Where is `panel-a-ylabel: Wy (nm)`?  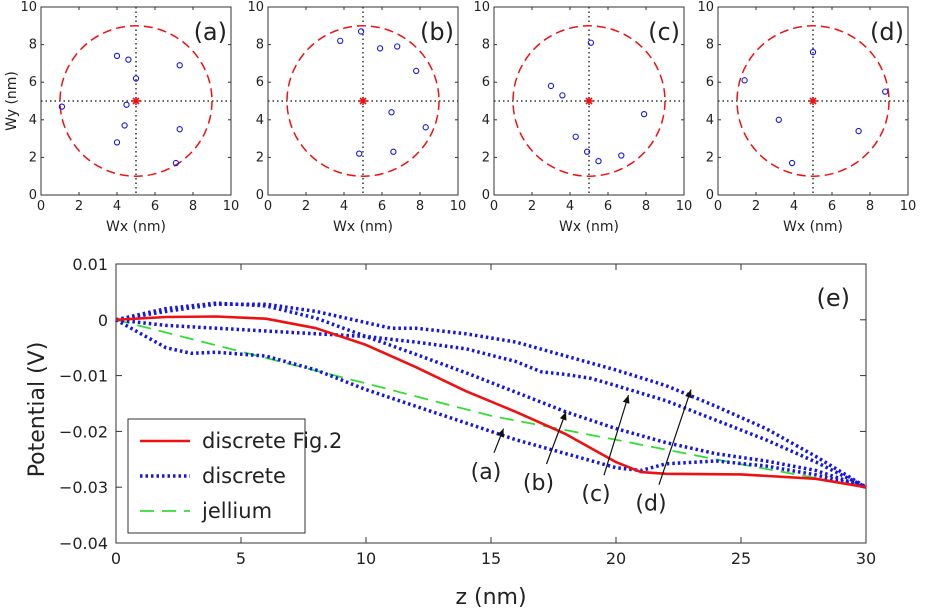
panel-a-ylabel: Wy (nm) is located at coordinates (12, 101).